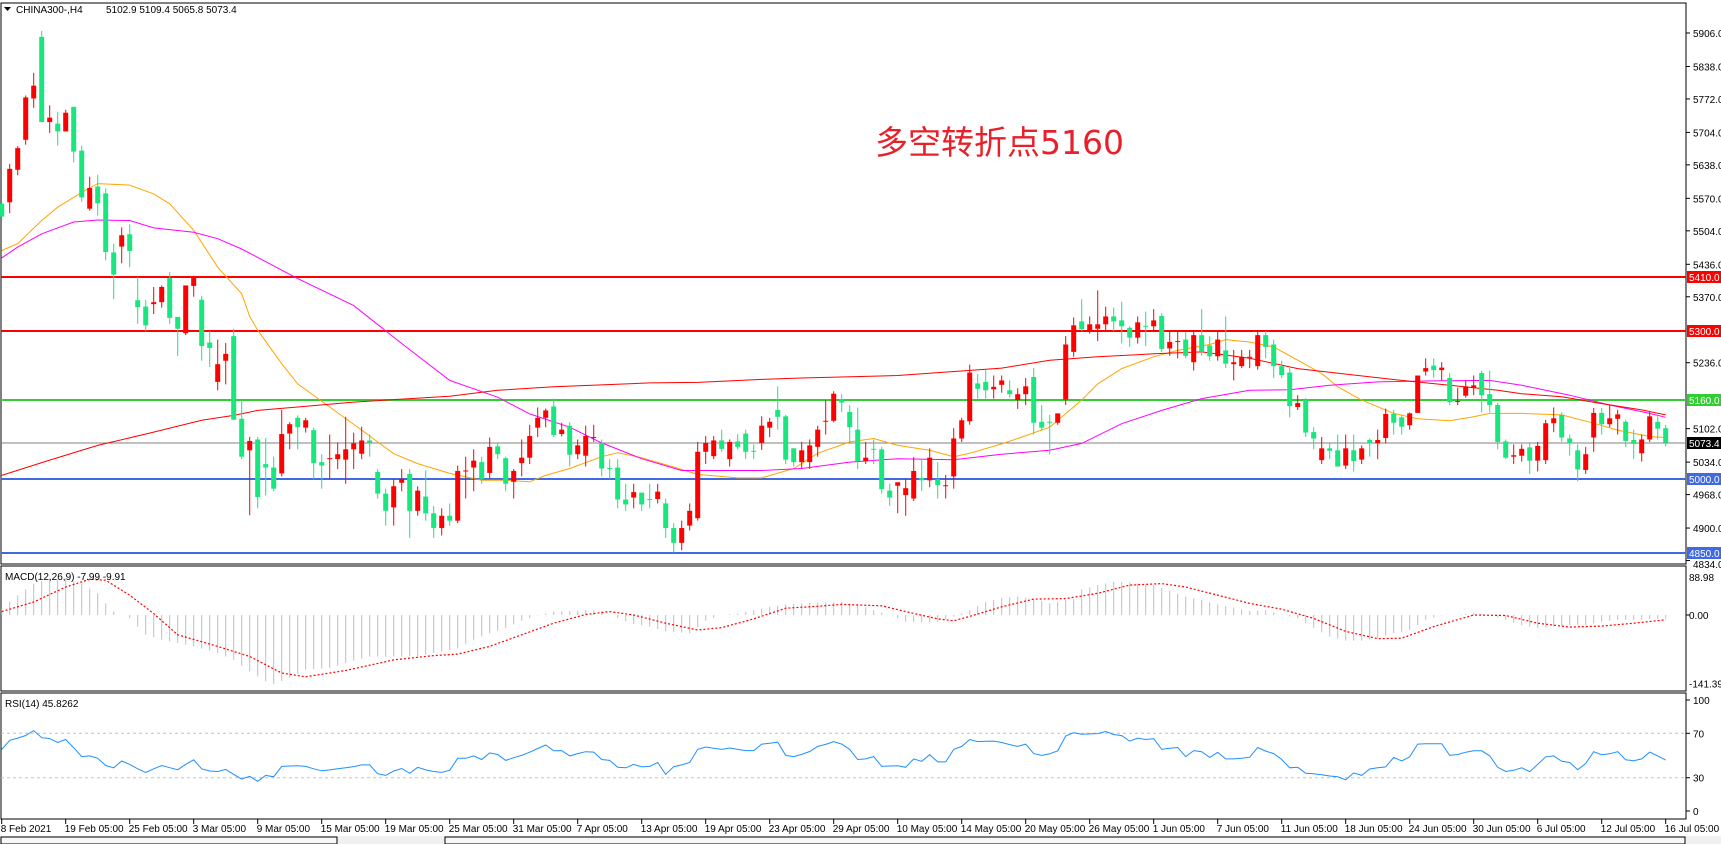 This screenshot has width=1721, height=844. I want to click on time-label: 23 Apr 05:00, so click(797, 829).